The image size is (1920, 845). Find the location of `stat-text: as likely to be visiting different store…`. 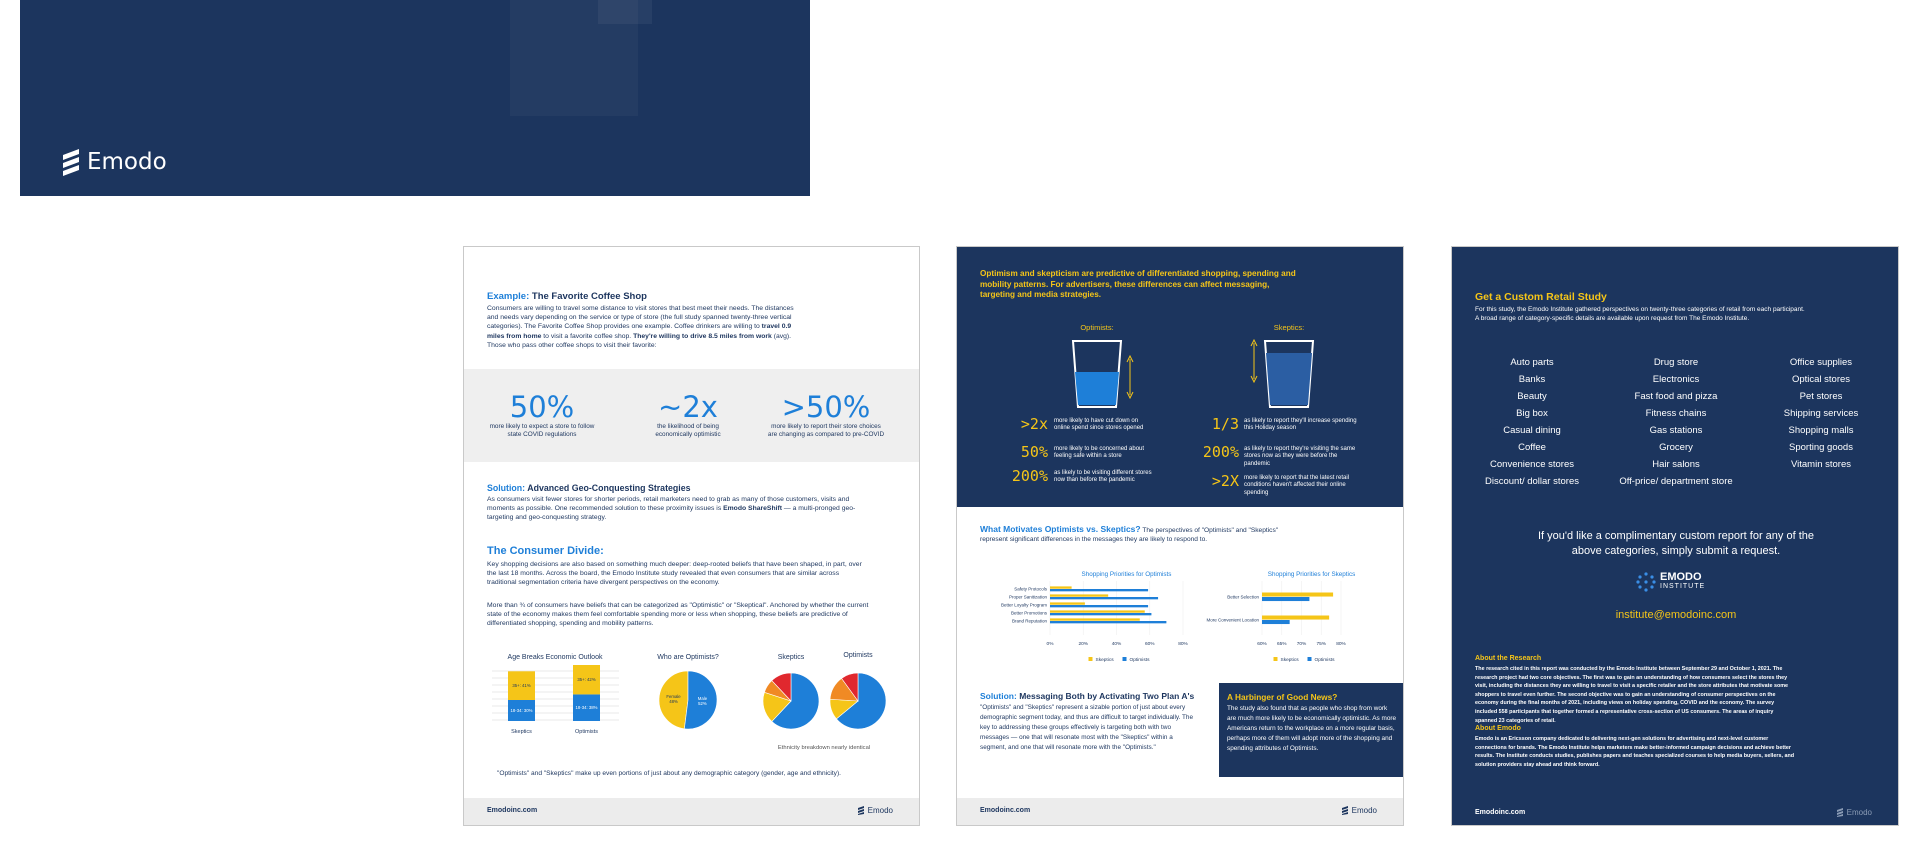

stat-text: as likely to be visiting different store… is located at coordinates (1103, 477).